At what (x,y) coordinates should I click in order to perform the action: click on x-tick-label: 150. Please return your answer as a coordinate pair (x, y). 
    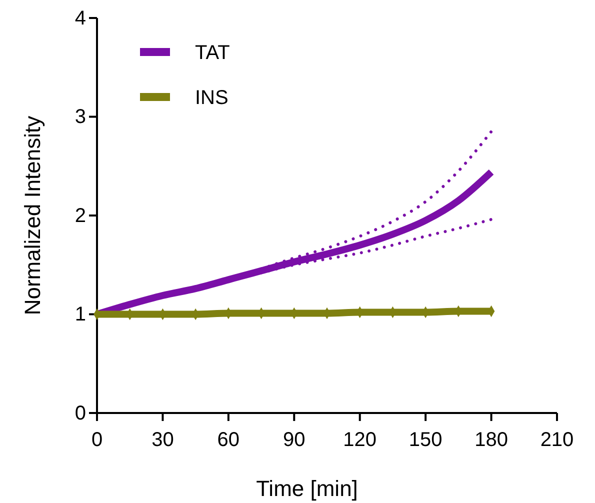
    Looking at the image, I should click on (425, 440).